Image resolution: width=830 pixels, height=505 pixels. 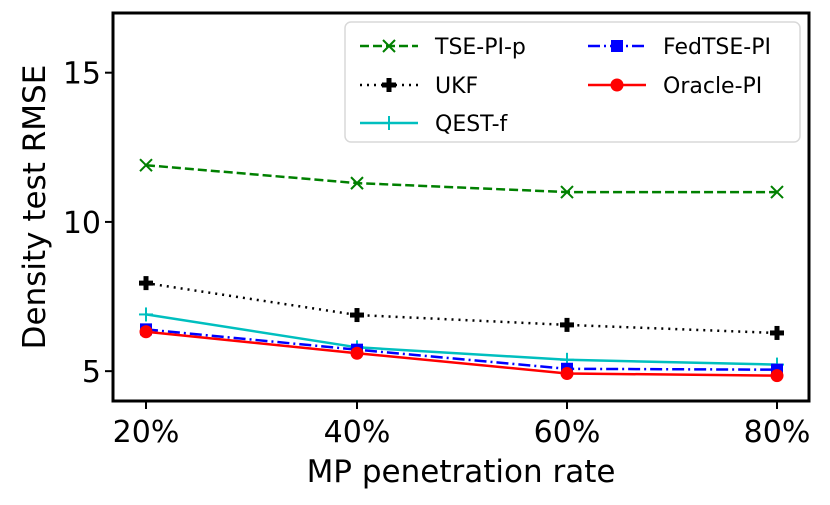 What do you see at coordinates (35, 207) in the screenshot?
I see `y-axis-label: Density test RMSE` at bounding box center [35, 207].